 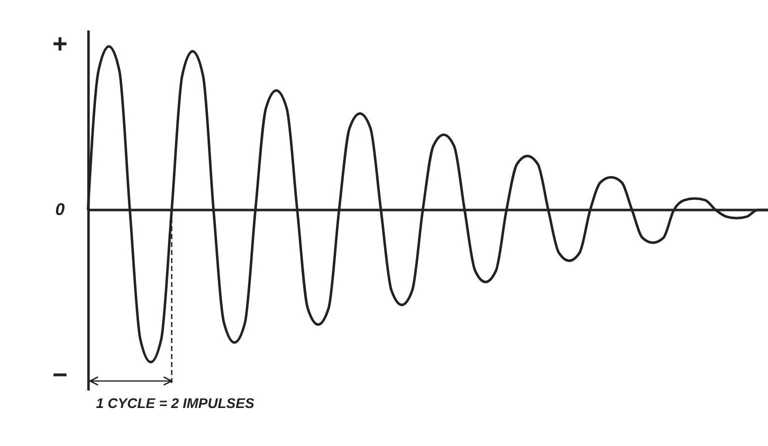 I want to click on text: 0, so click(x=60, y=209).